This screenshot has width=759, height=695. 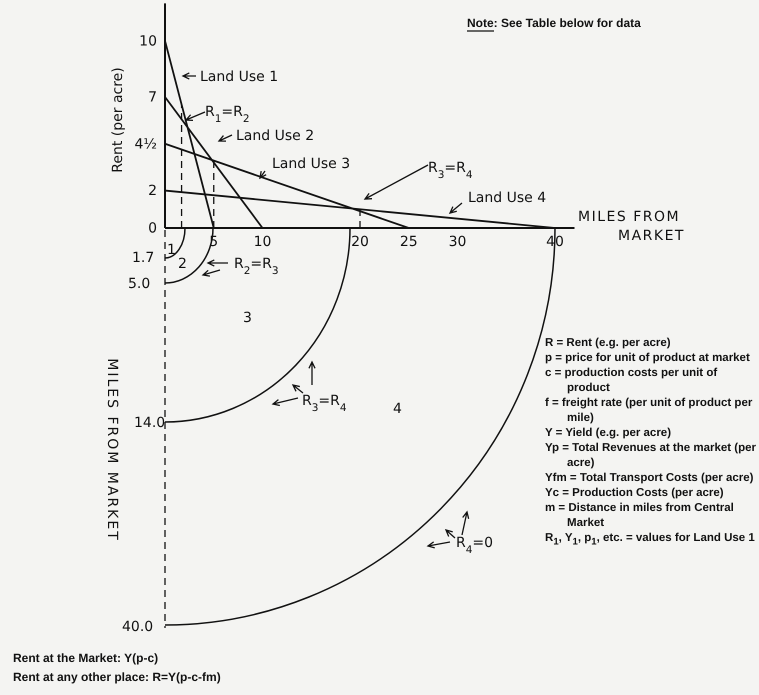 I want to click on annotation: Note: See Table below for data, so click(x=554, y=23).